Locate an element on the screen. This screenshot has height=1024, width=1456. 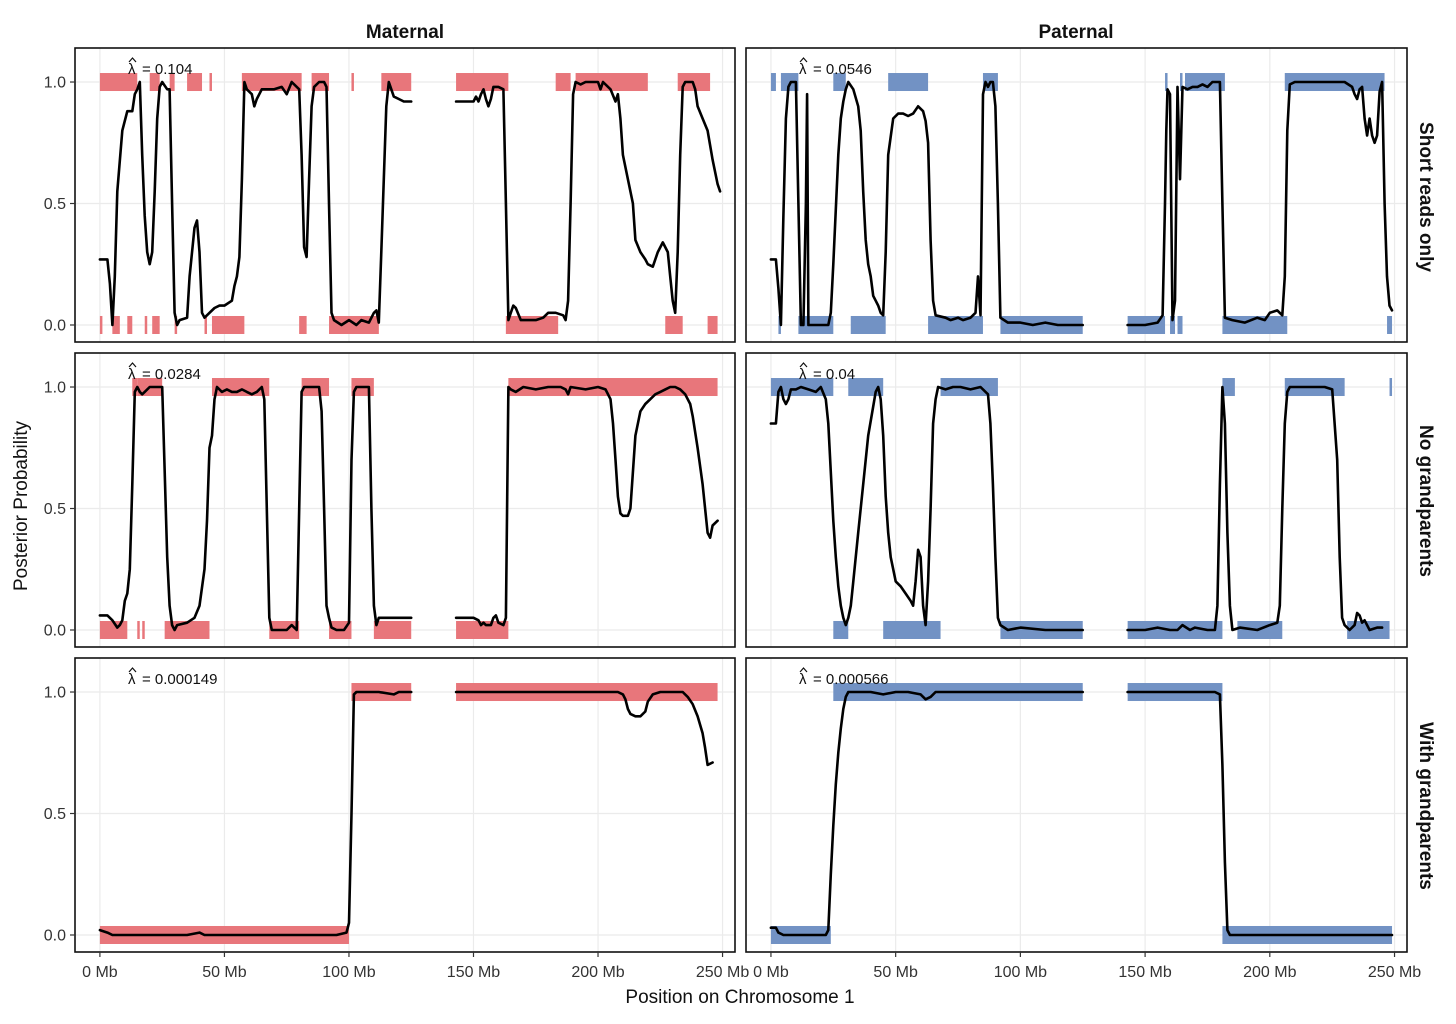
x-tick-label: 200 Mb is located at coordinates (1269, 972).